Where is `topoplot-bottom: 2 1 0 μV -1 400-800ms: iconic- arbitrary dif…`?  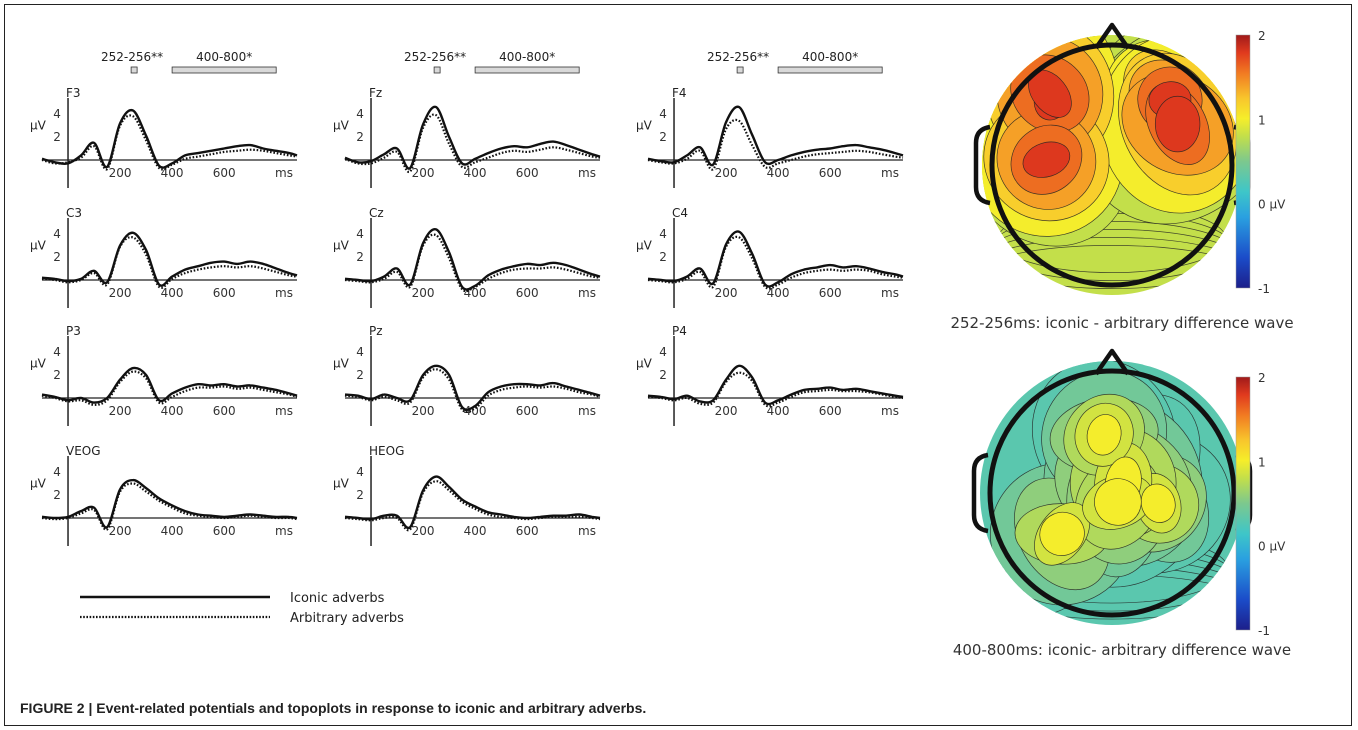
topoplot-bottom: 2 1 0 μV -1 400-800ms: iconic- arbitrary dif… is located at coordinates (1122, 503).